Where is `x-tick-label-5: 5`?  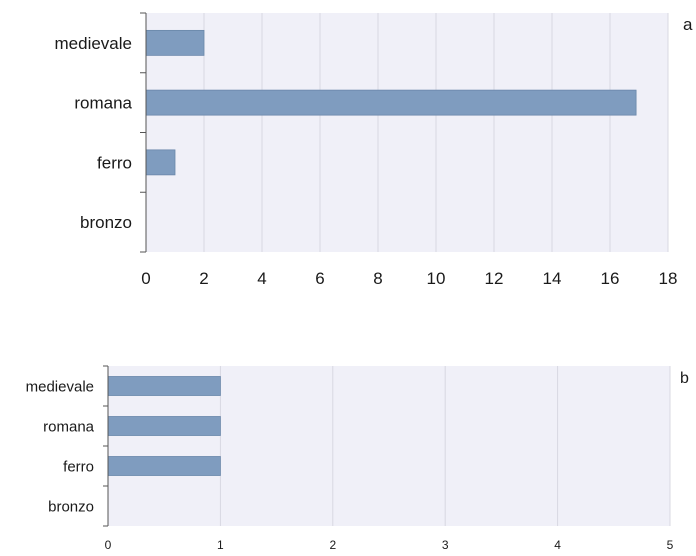
x-tick-label-5: 5 is located at coordinates (670, 545).